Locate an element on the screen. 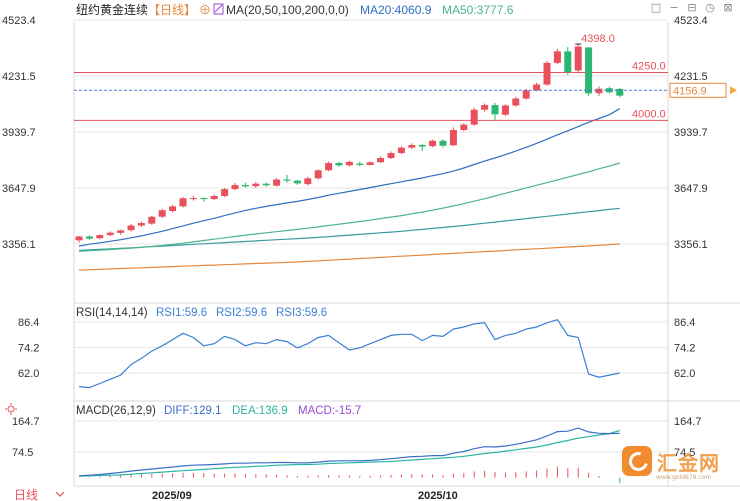  site-logo: 汇金网 is located at coordinates (671, 461).